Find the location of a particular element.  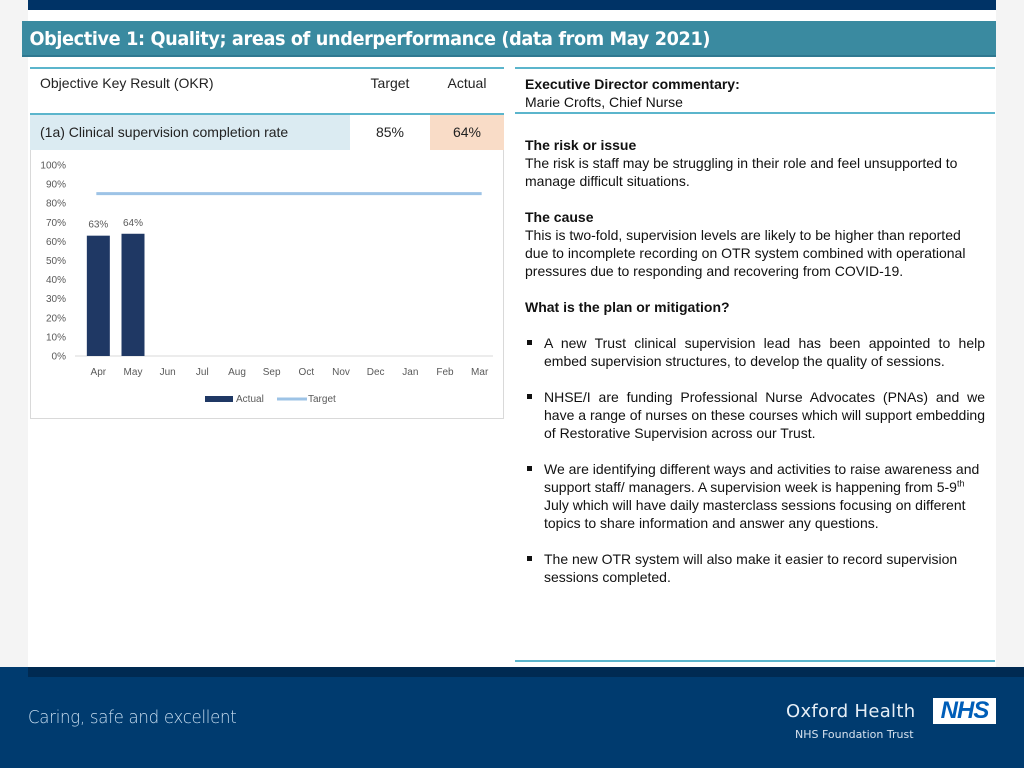

y-tick-label: 0% is located at coordinates (59, 357).